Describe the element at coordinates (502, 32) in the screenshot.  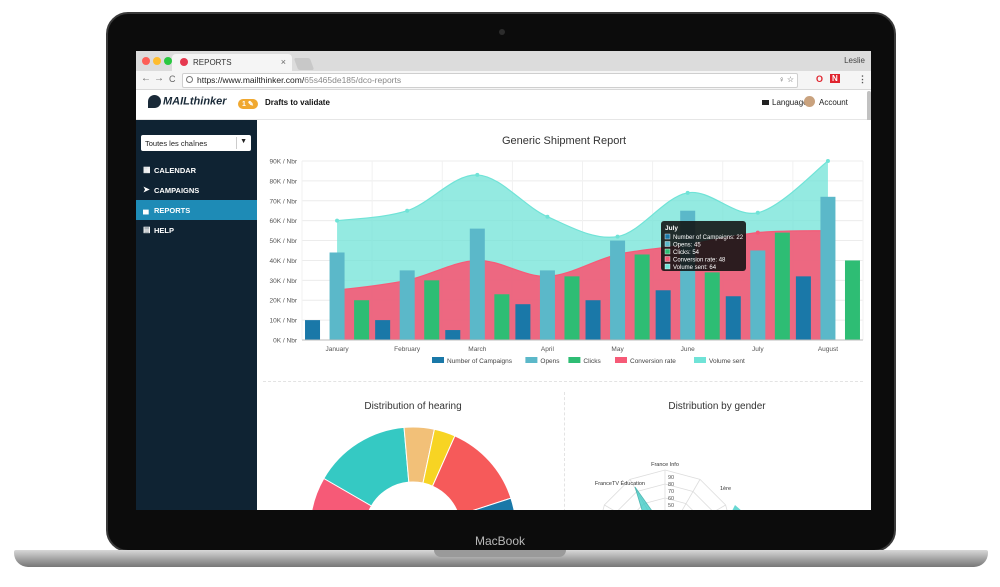
I see `camera-icon` at that location.